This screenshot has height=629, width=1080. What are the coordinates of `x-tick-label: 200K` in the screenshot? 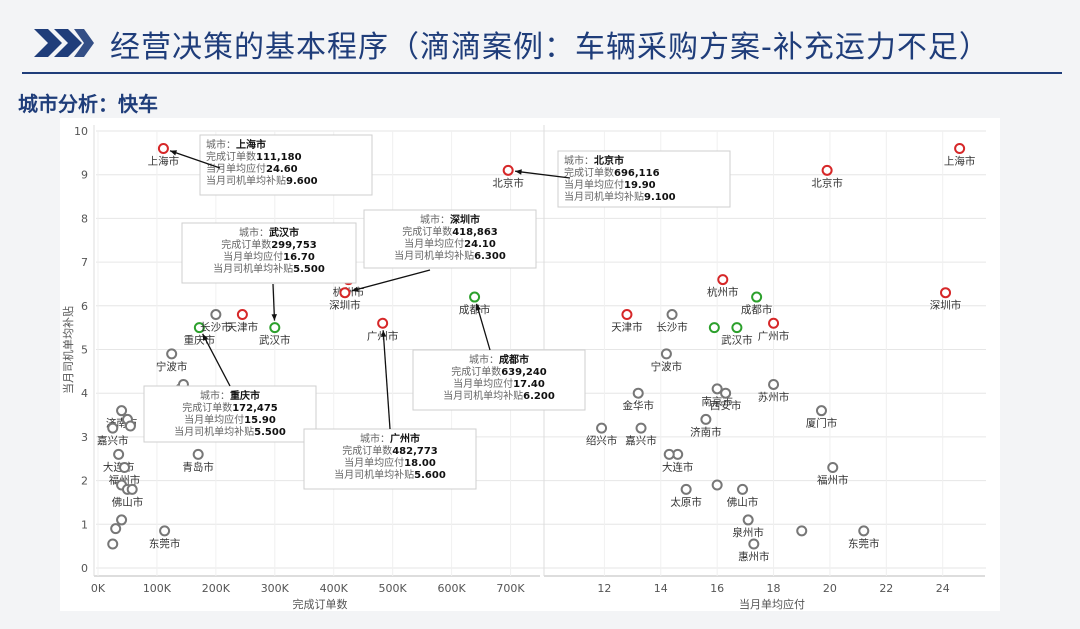 It's located at (216, 588).